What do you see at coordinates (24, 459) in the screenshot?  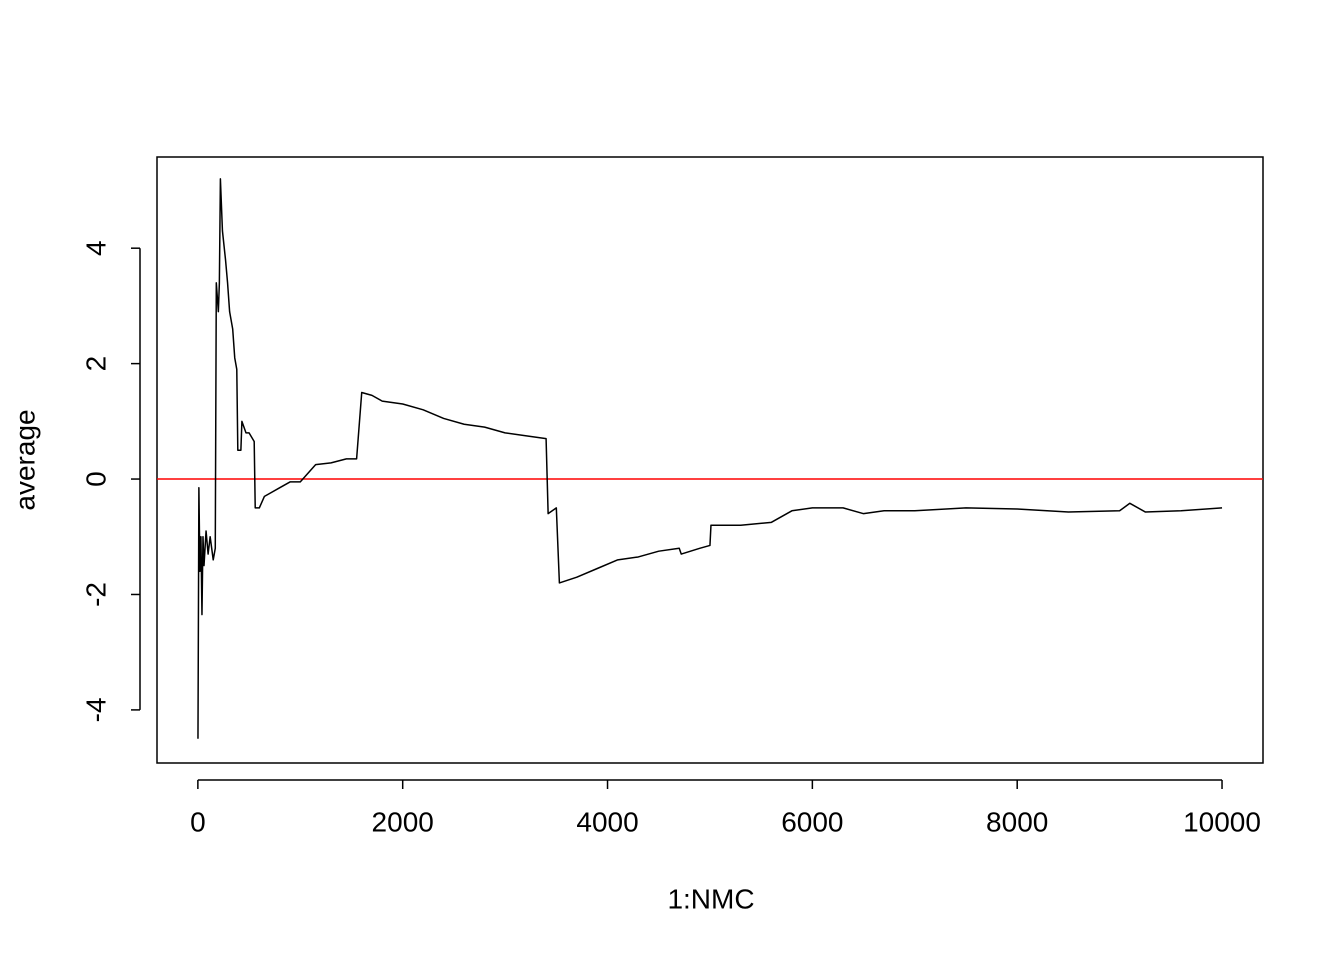 I see `y-axis-label: average` at bounding box center [24, 459].